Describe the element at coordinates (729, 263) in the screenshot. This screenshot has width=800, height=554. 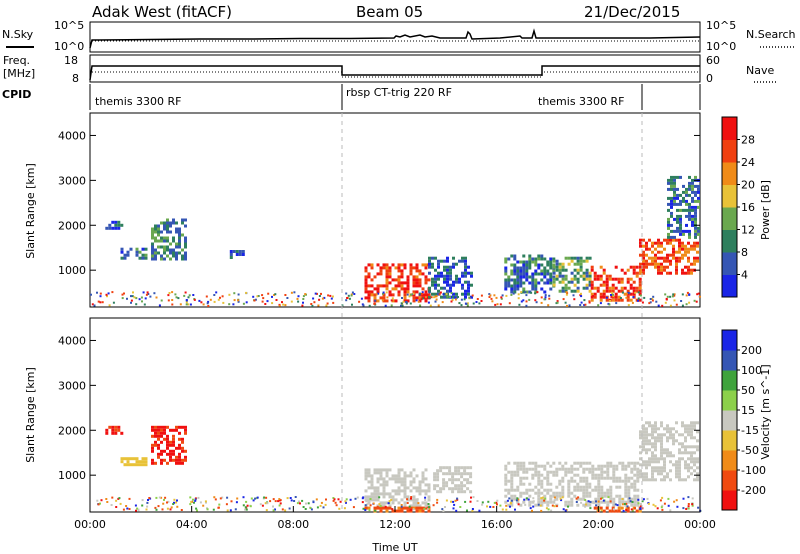
I see `power-colorbar-block` at that location.